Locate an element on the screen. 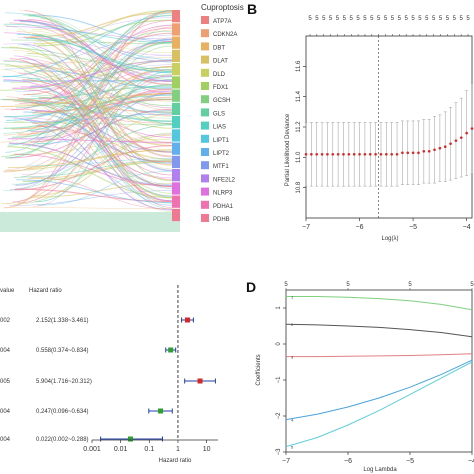 This screenshot has width=474, height=474. d-frame is located at coordinates (379, 371).